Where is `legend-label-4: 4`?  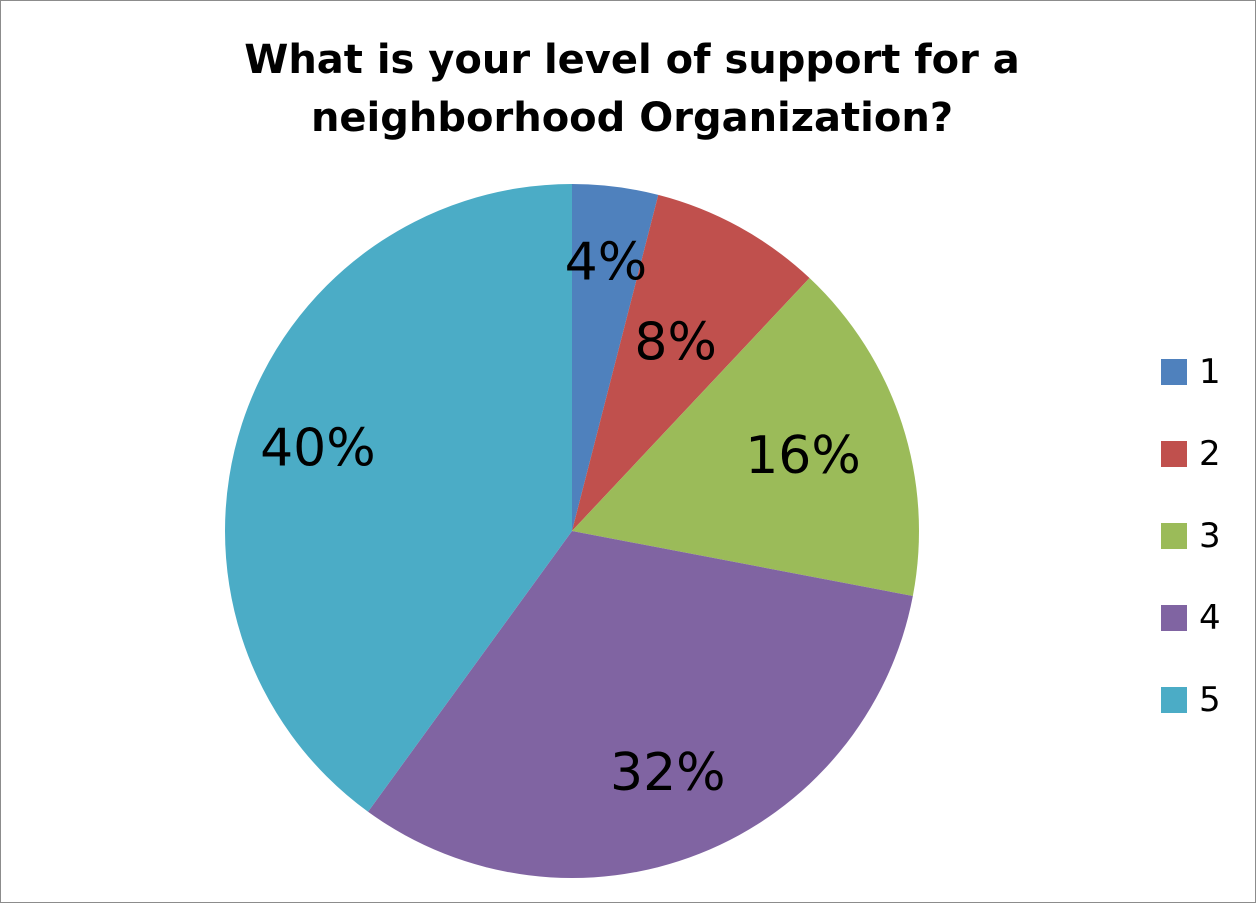
legend-label-4: 4 is located at coordinates (1210, 618).